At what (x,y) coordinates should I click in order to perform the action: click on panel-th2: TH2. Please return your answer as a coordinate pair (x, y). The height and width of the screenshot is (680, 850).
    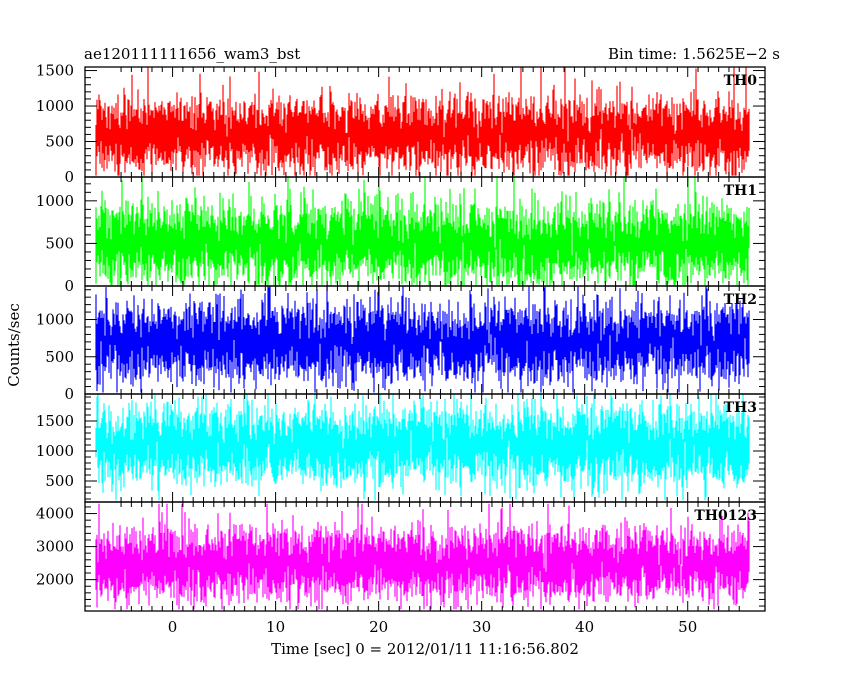
    Looking at the image, I should click on (426, 339).